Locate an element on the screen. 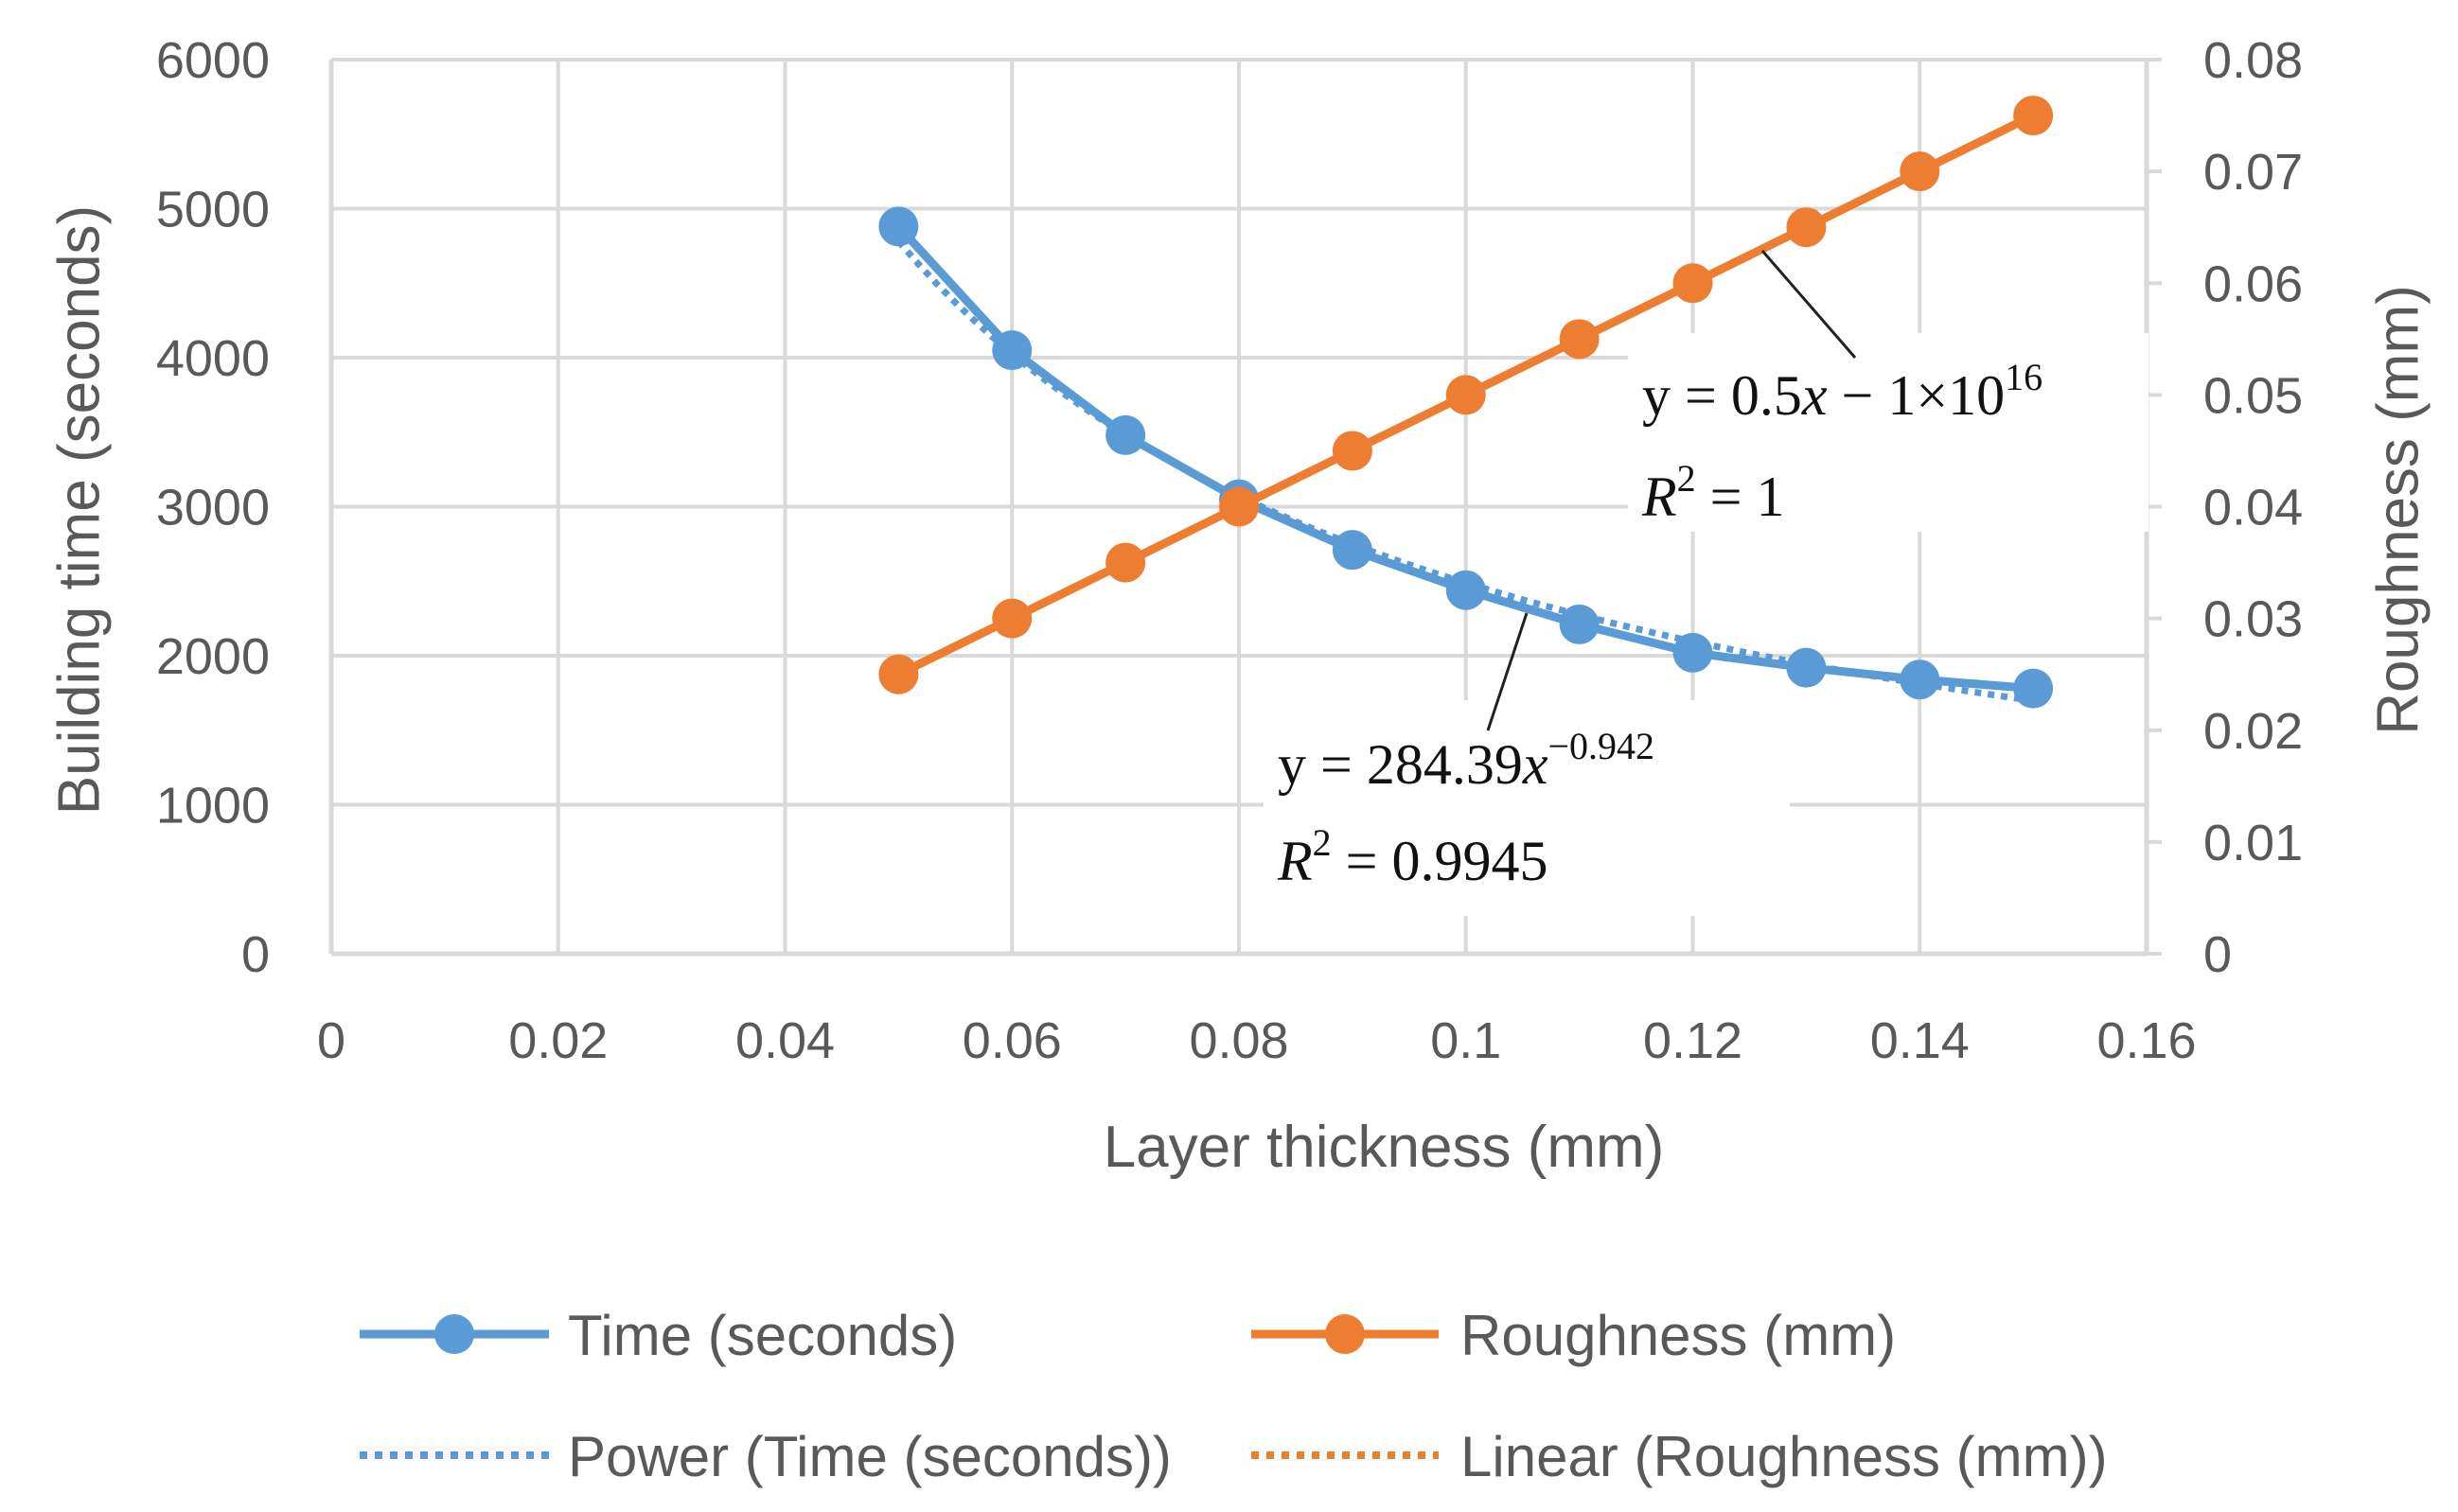 Image resolution: width=2458 pixels, height=1512 pixels. legend-label-time: Time (seconds) is located at coordinates (762, 1335).